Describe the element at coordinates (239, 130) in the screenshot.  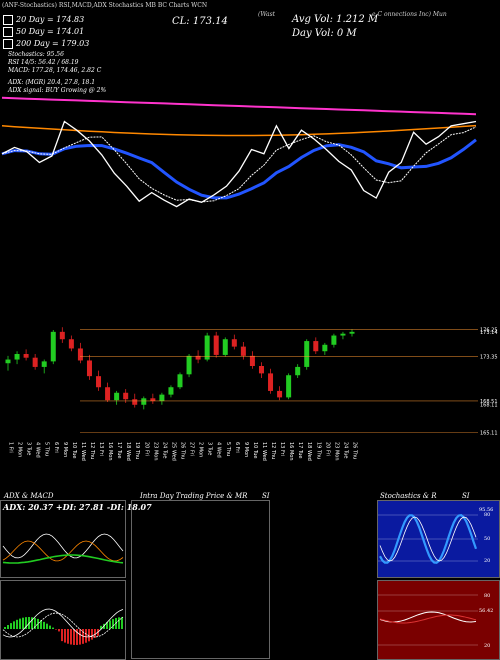
I see `sma50-line` at that location.